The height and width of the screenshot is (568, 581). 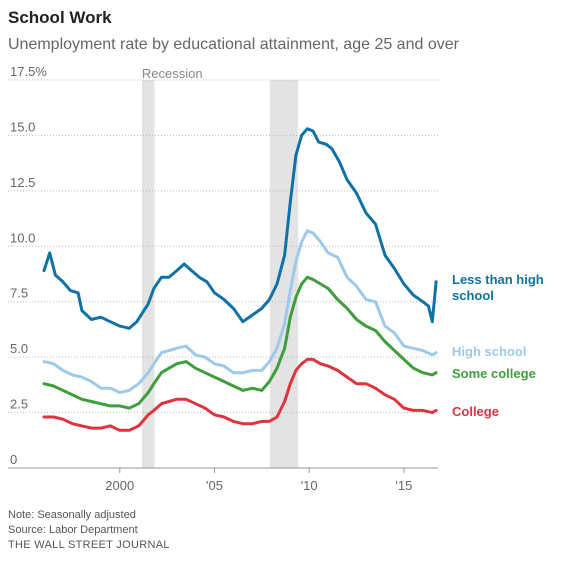 What do you see at coordinates (240, 394) in the screenshot?
I see `series-line-college` at bounding box center [240, 394].